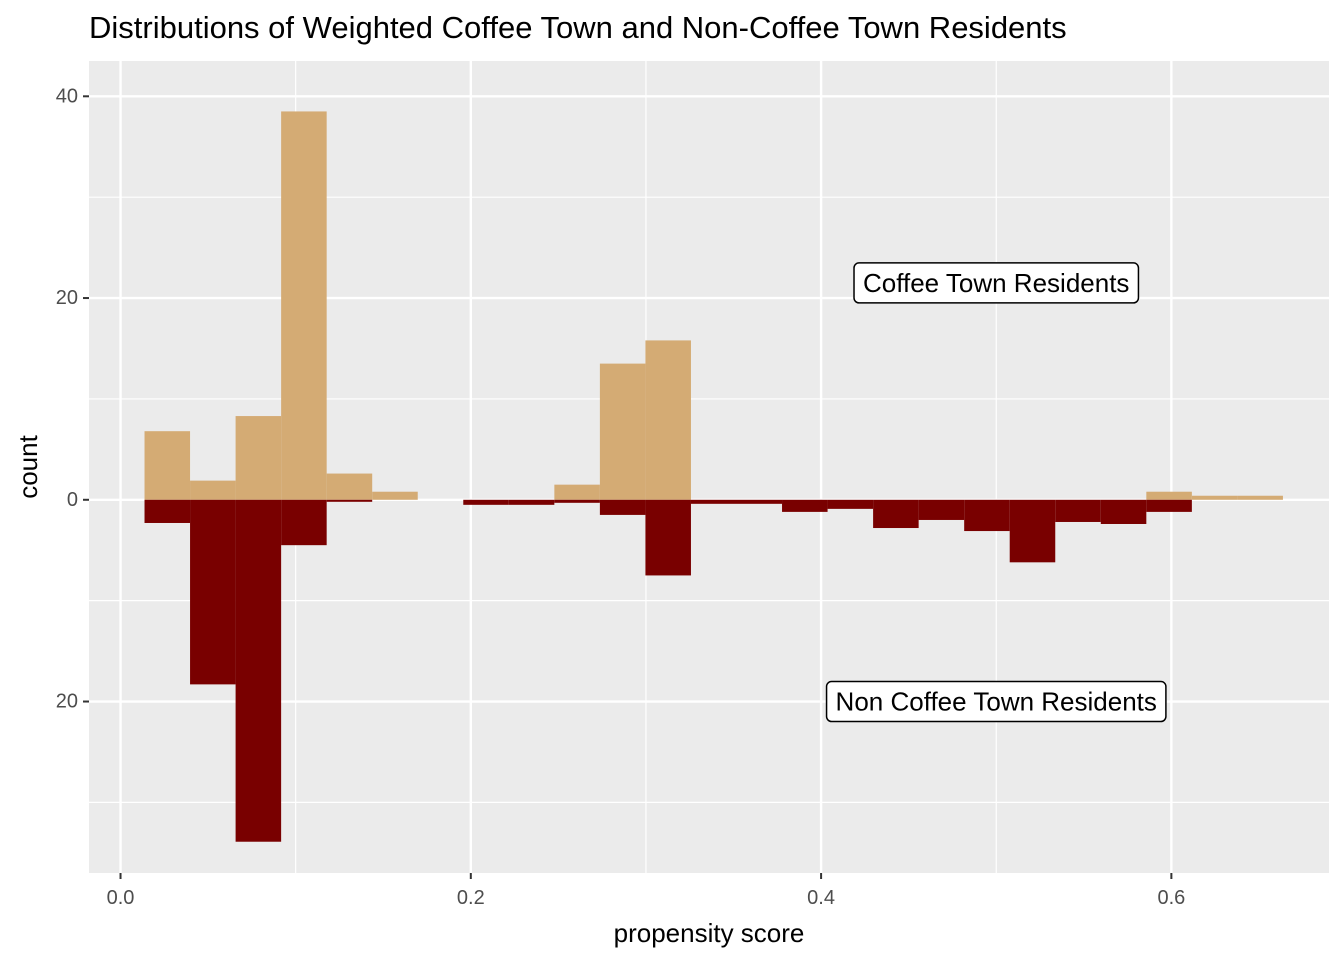 The width and height of the screenshot is (1344, 960). I want to click on annotation-label: Coffee Town Residents, so click(996, 283).